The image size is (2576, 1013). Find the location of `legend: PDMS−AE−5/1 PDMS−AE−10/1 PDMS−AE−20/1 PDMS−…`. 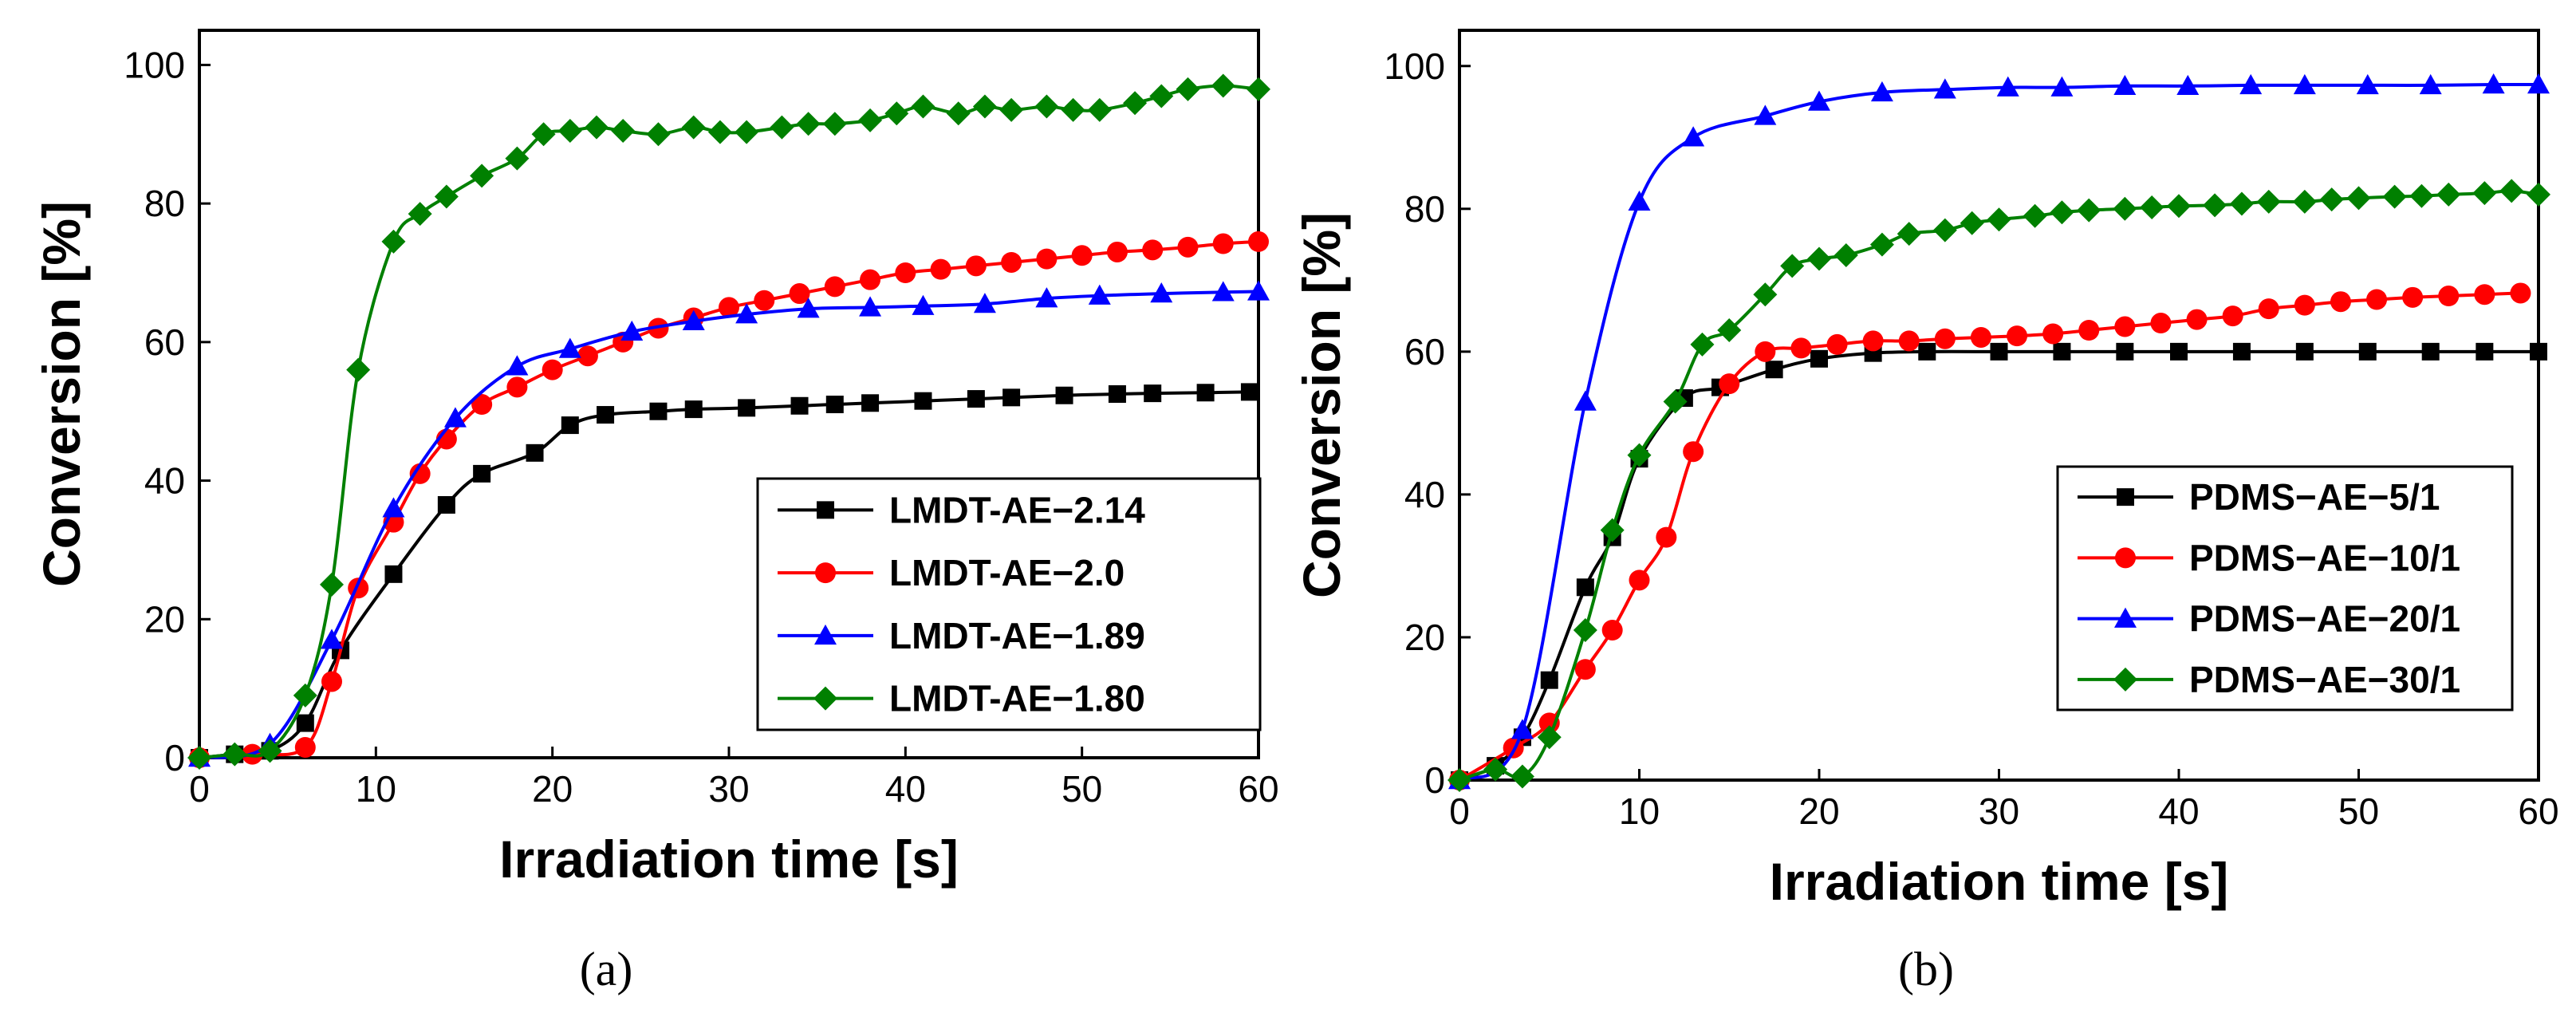

legend: PDMS−AE−5/1 PDMS−AE−10/1 PDMS−AE−20/1 PDMS−… is located at coordinates (2285, 588).